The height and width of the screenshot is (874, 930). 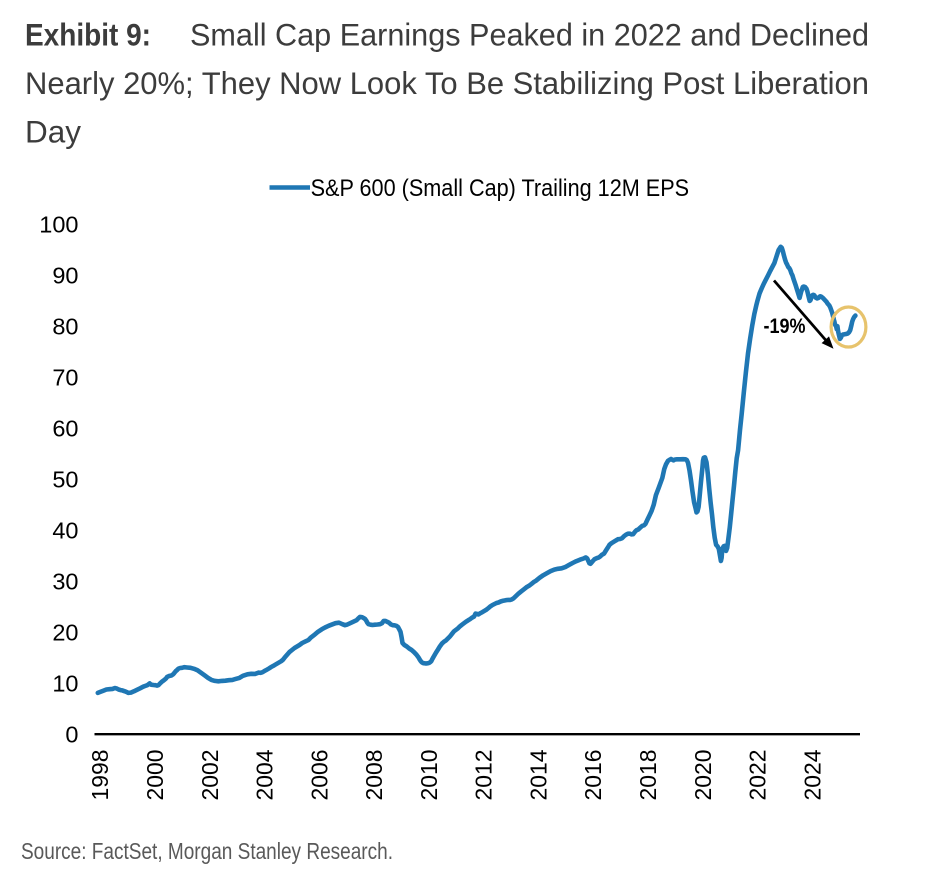 What do you see at coordinates (65, 582) in the screenshot?
I see `svg-text: 30` at bounding box center [65, 582].